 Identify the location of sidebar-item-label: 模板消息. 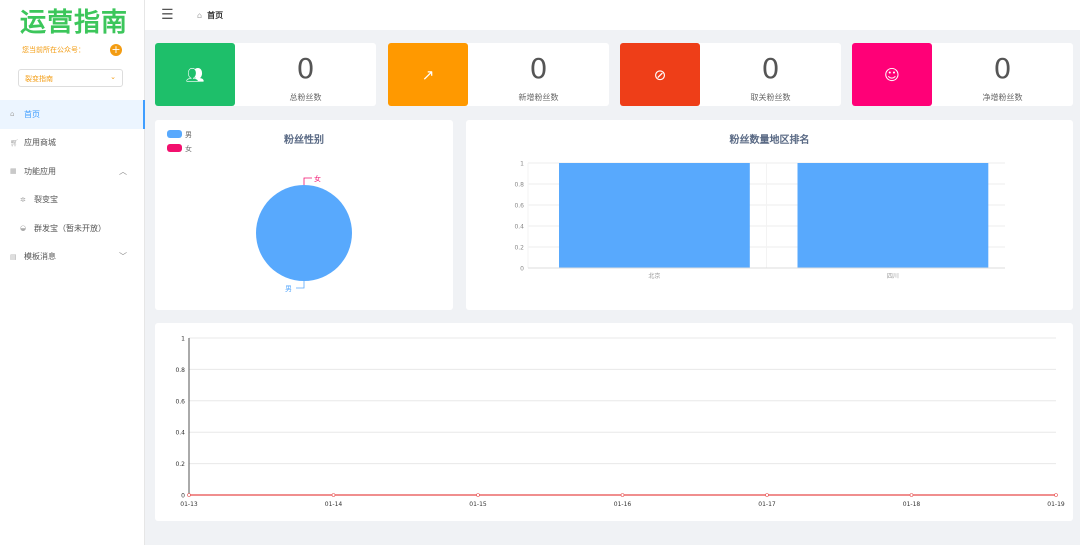
(40, 257).